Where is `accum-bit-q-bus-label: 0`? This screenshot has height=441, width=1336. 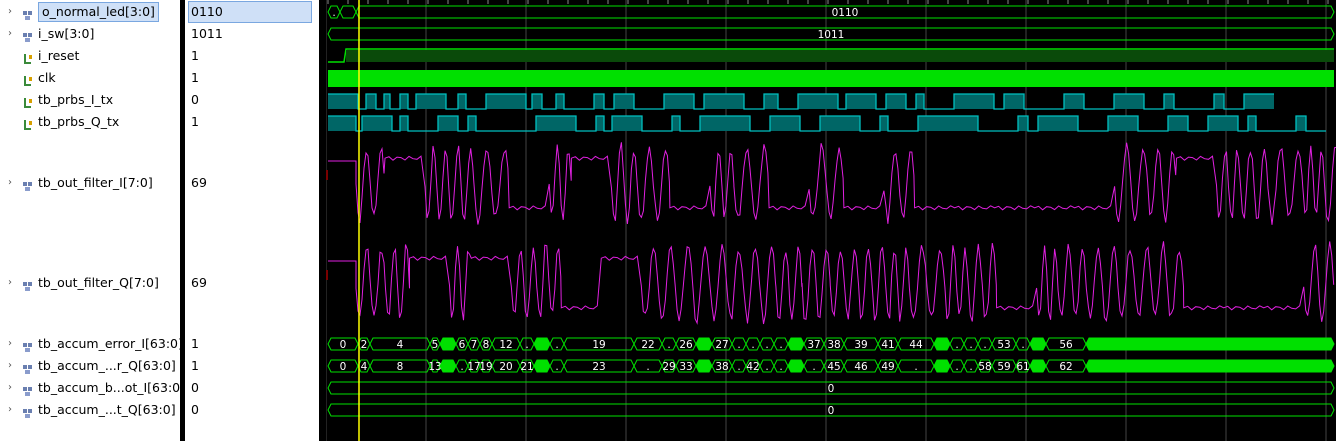 accum-bit-q-bus-label: 0 is located at coordinates (831, 411).